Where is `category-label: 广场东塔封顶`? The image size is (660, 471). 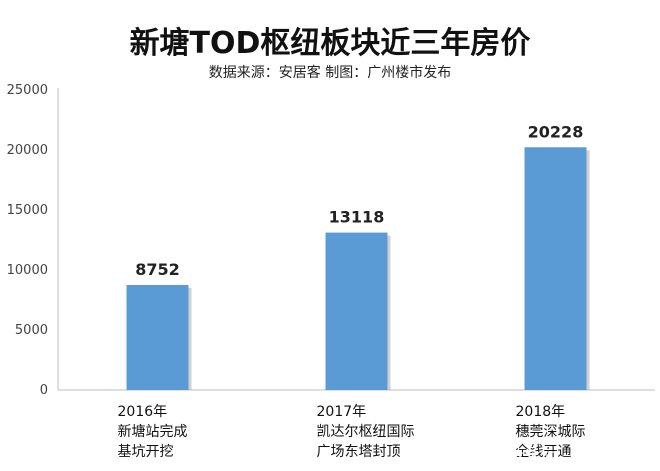
category-label: 广场东塔封顶 is located at coordinates (359, 452).